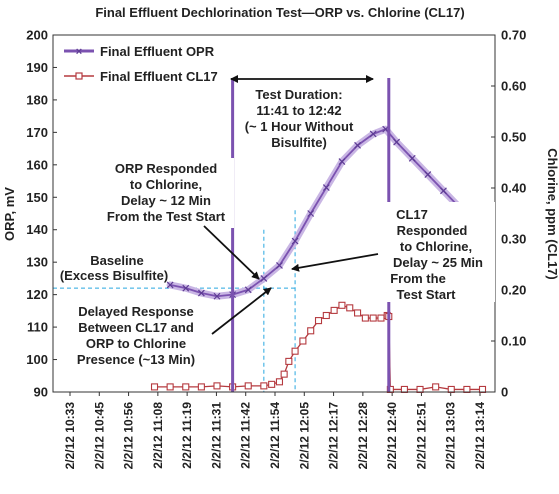 The image size is (559, 494). I want to click on orp-responded-line-3: Delay ~ 12 Min, so click(166, 200).